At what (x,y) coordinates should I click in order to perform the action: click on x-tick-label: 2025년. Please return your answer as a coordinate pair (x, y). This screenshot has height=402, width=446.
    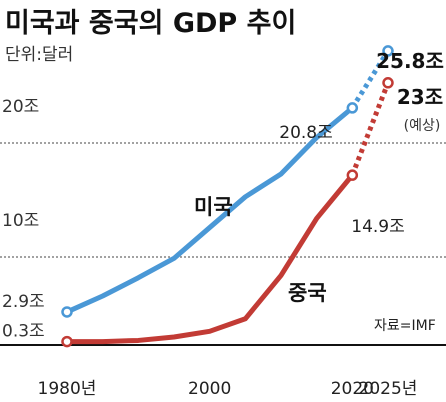
    Looking at the image, I should click on (388, 389).